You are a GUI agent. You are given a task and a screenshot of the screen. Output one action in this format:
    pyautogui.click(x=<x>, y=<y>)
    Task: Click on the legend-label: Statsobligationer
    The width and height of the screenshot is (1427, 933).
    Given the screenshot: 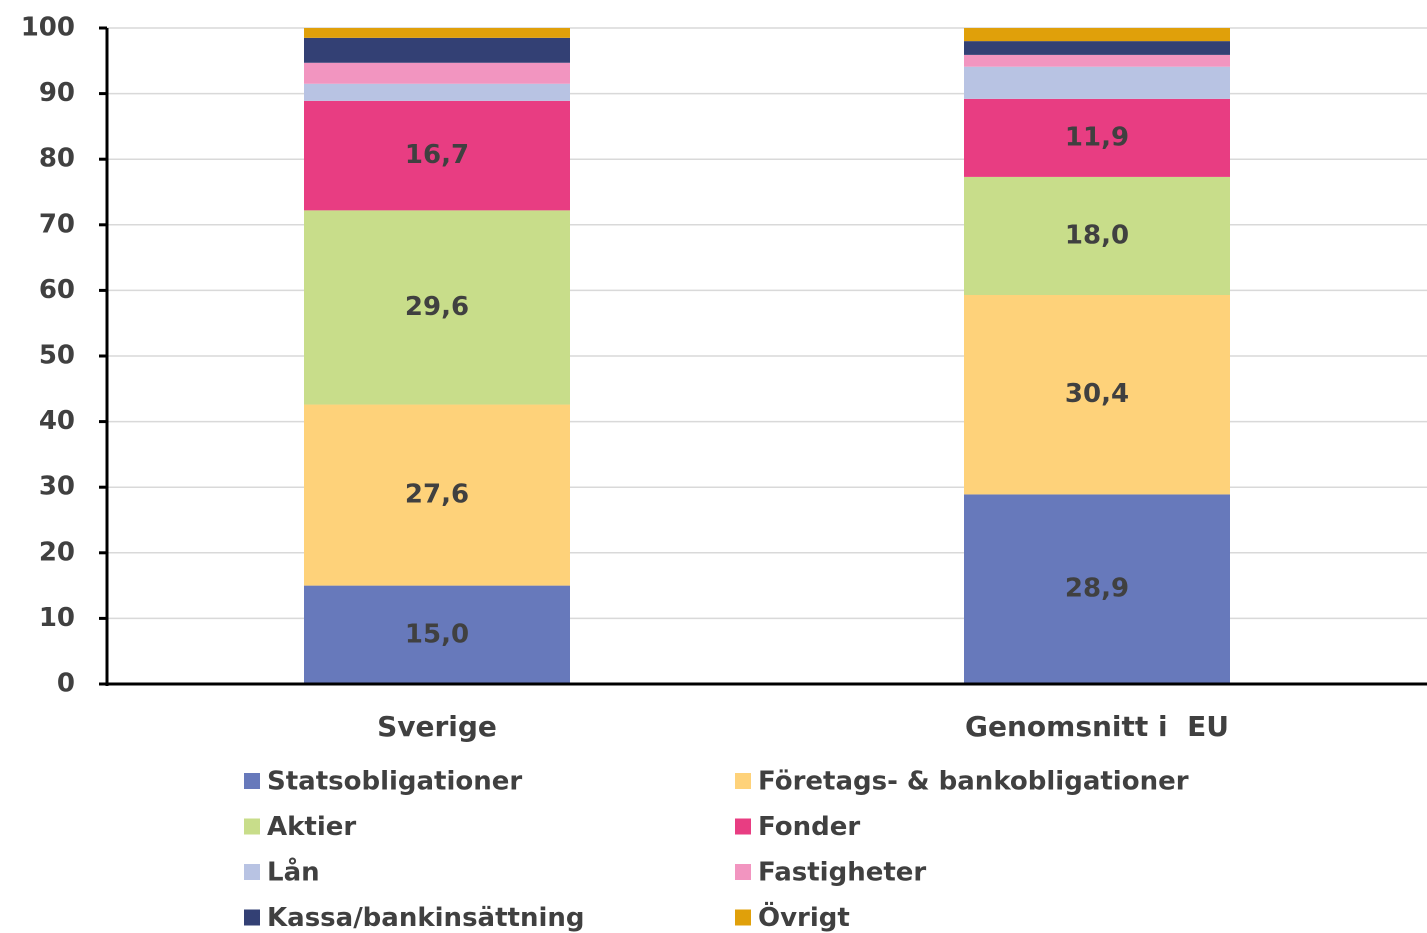 What is the action you would take?
    pyautogui.click(x=394, y=782)
    